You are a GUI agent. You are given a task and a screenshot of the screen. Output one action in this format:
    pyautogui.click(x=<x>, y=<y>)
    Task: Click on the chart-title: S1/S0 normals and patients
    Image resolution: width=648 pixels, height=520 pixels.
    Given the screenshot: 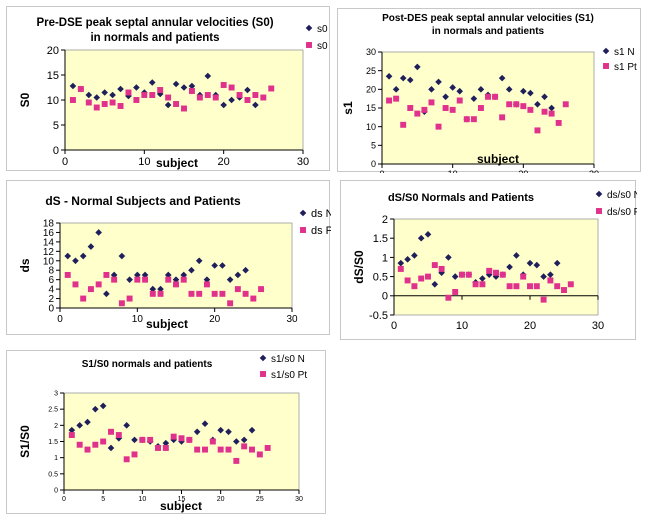 What is the action you would take?
    pyautogui.click(x=147, y=364)
    